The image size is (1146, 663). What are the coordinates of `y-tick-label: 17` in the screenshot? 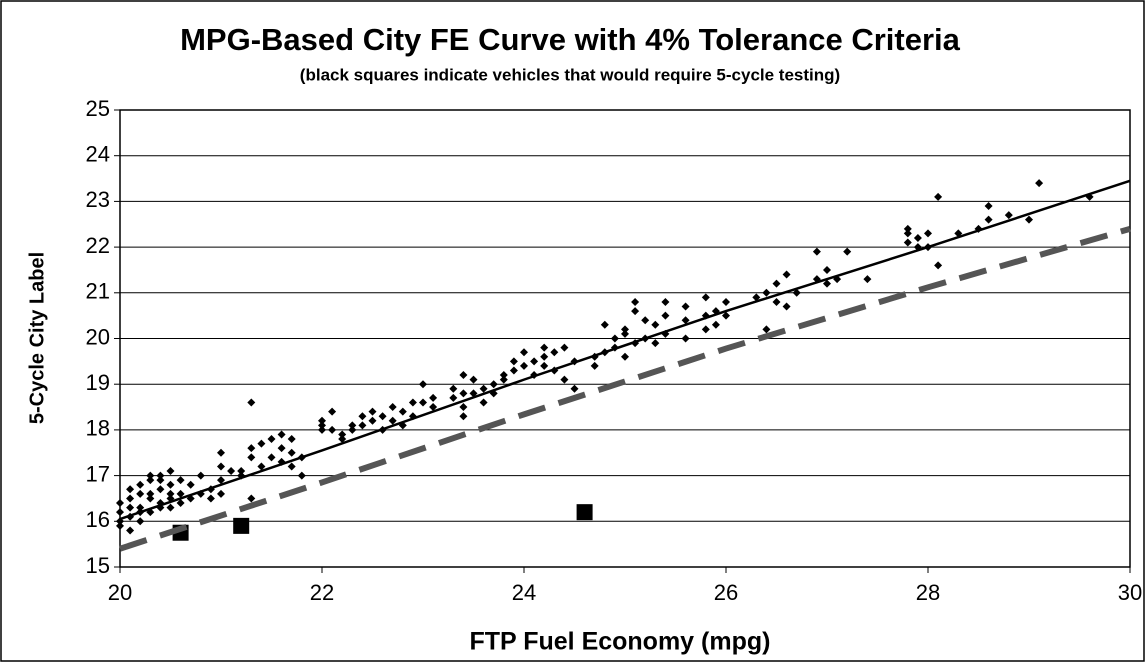 It's located at (98, 473).